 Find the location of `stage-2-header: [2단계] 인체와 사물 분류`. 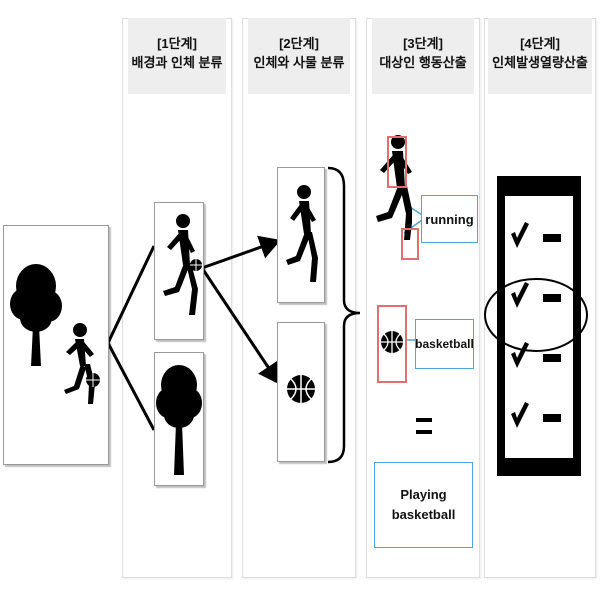

stage-2-header: [2단계] 인체와 사물 분류 is located at coordinates (299, 56).